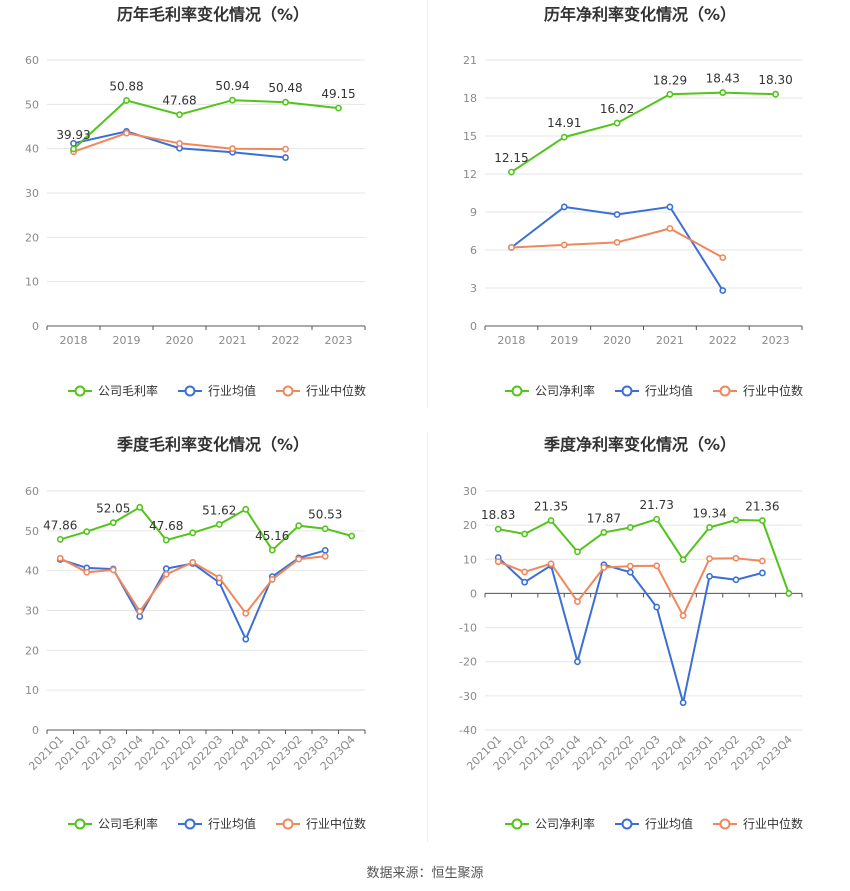  What do you see at coordinates (212, 444) in the screenshot?
I see `chart-title: 季度毛利率变化情况（%）` at bounding box center [212, 444].